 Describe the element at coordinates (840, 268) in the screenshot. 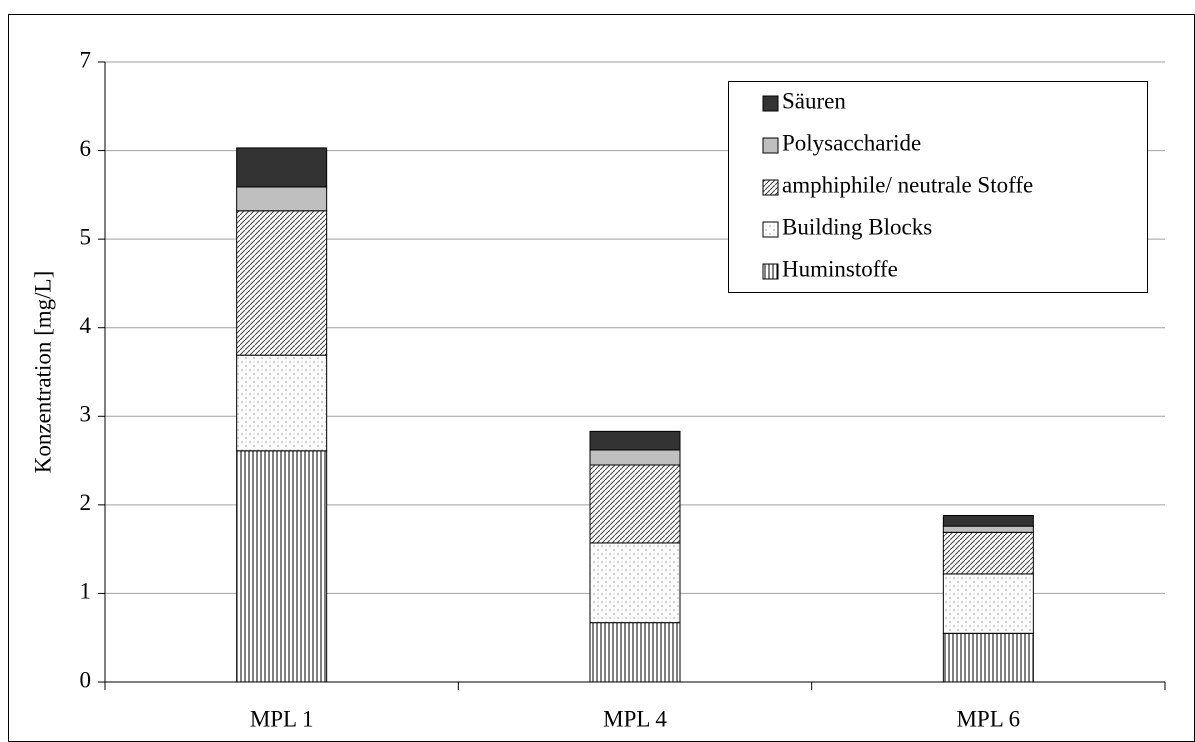

I see `legend-label: Huminstoffe` at that location.